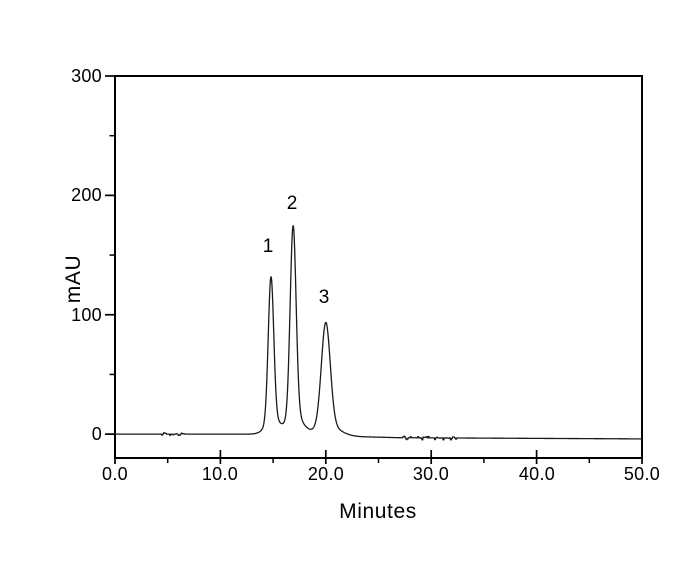 Image resolution: width=700 pixels, height=561 pixels. Describe the element at coordinates (292, 203) in the screenshot. I see `peak-label-2: 2` at that location.